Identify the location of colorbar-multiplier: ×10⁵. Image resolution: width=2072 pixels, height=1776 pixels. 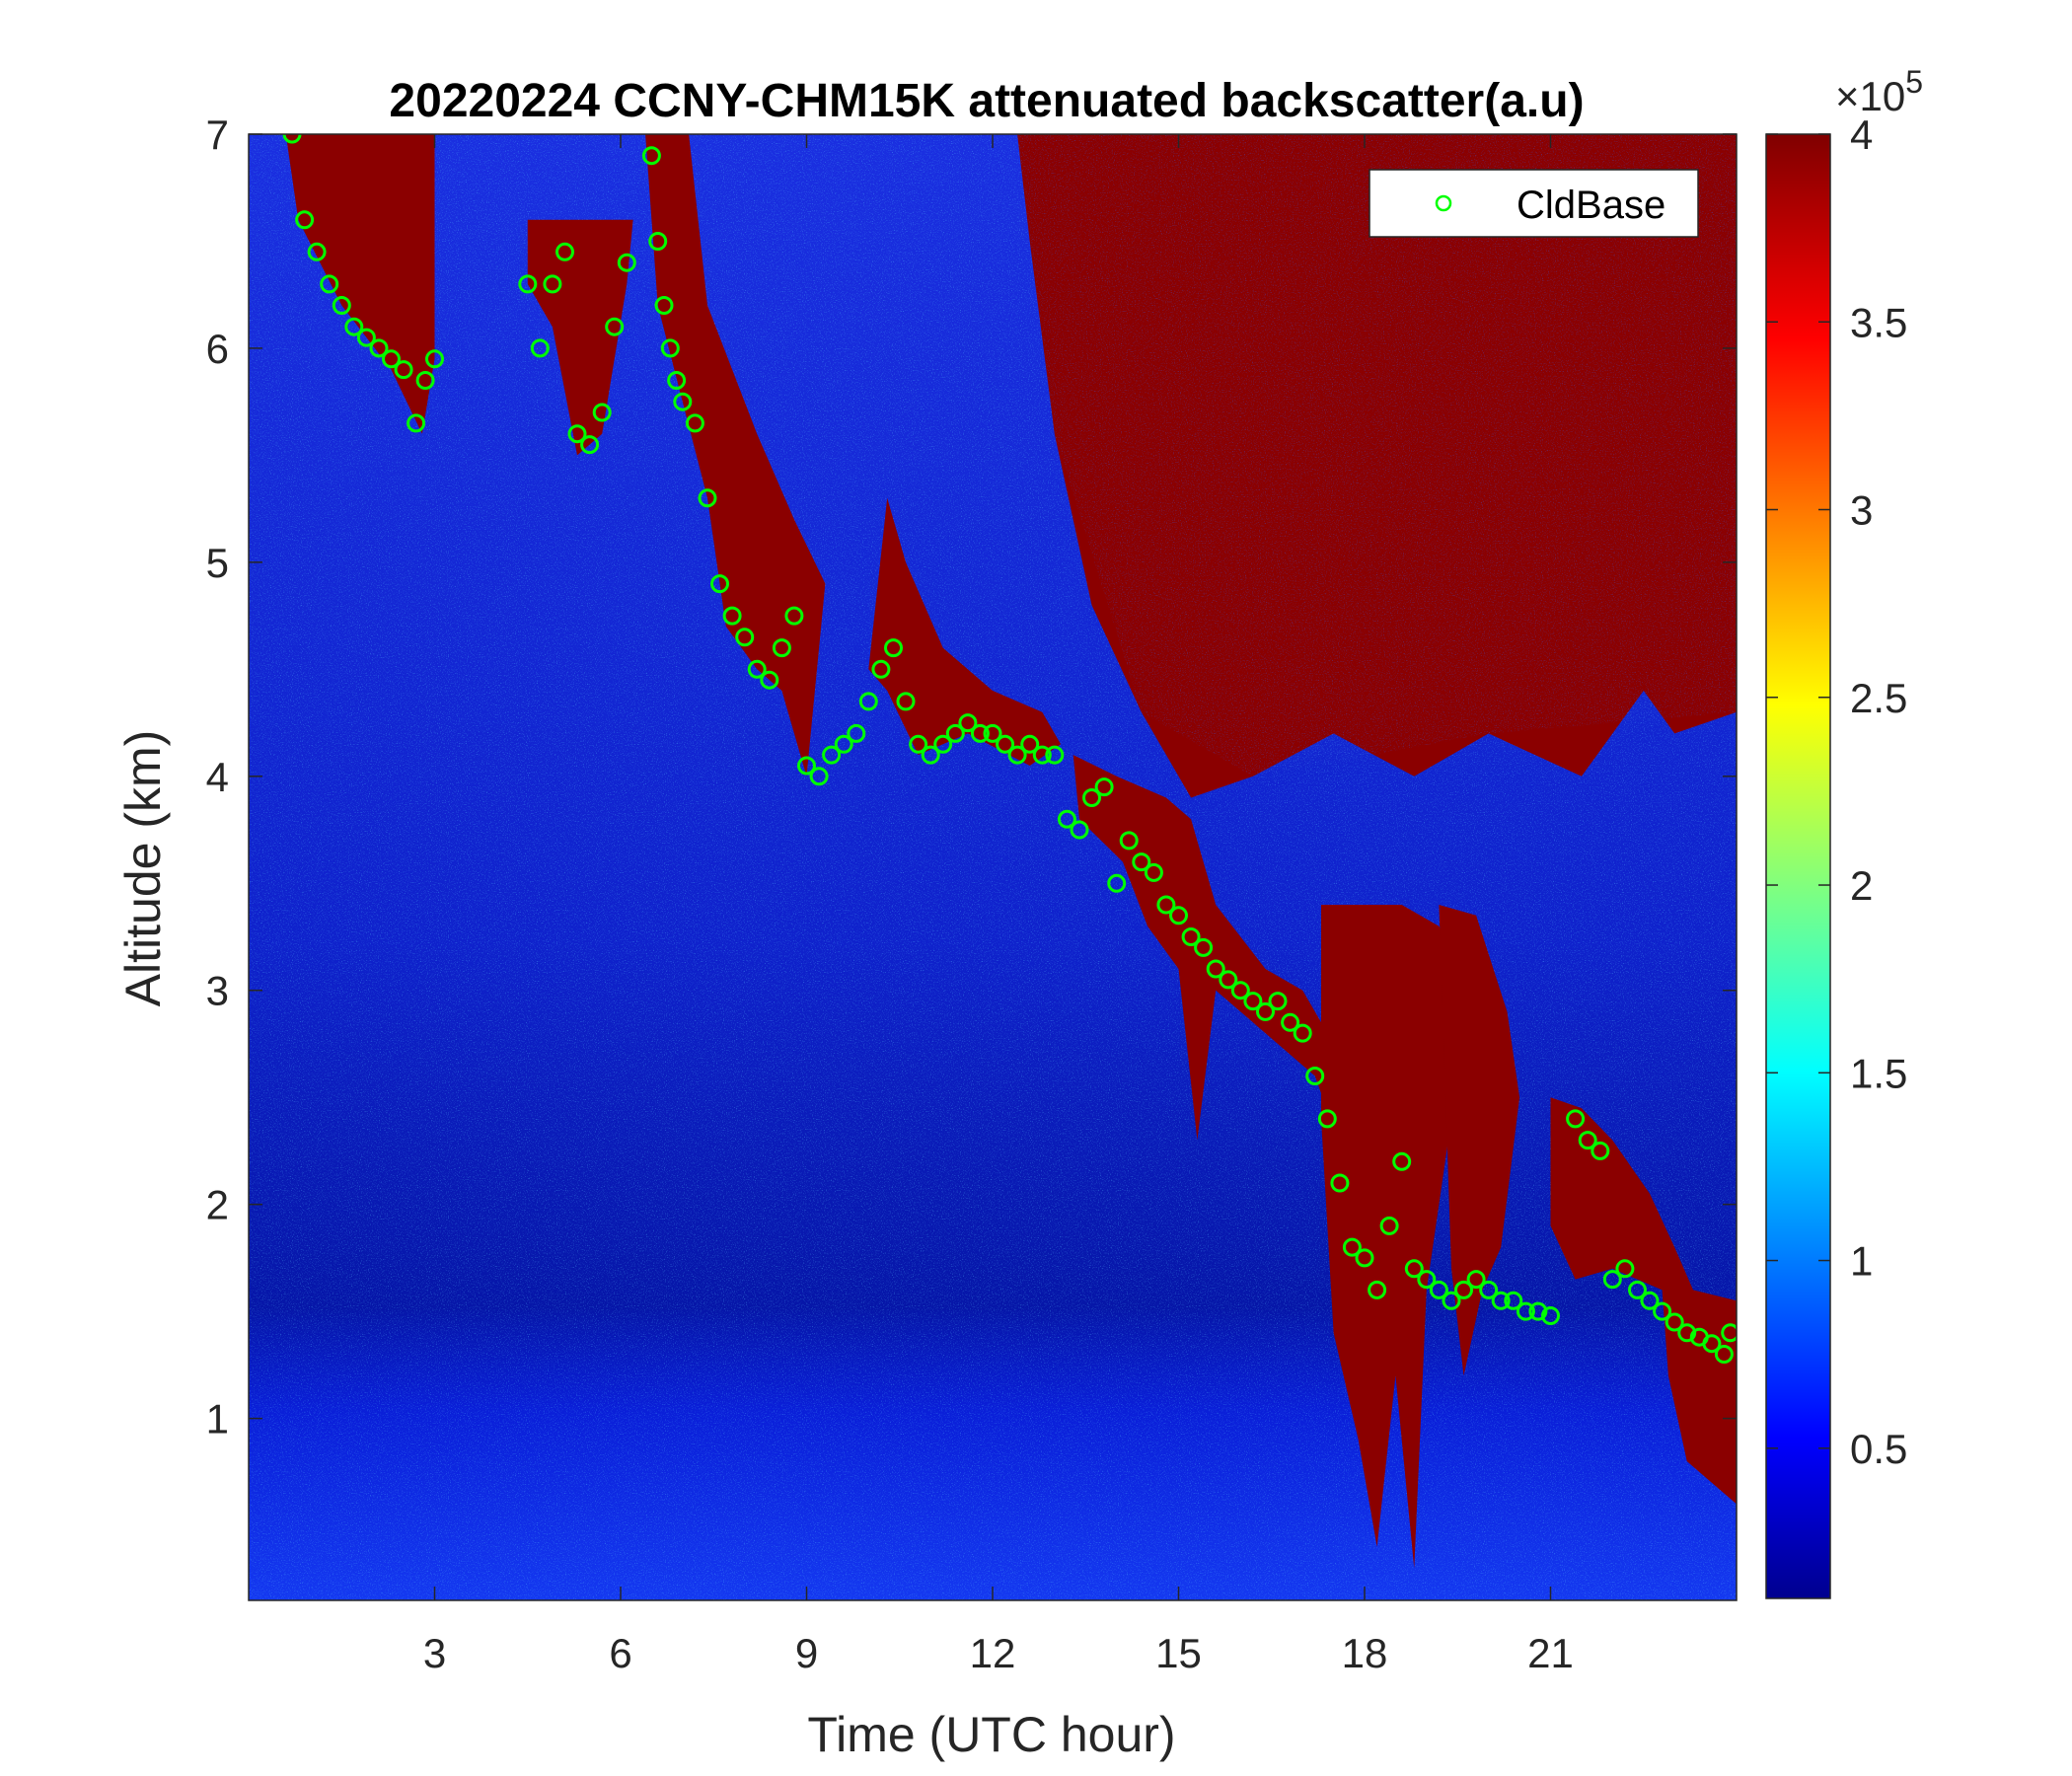
(1879, 92).